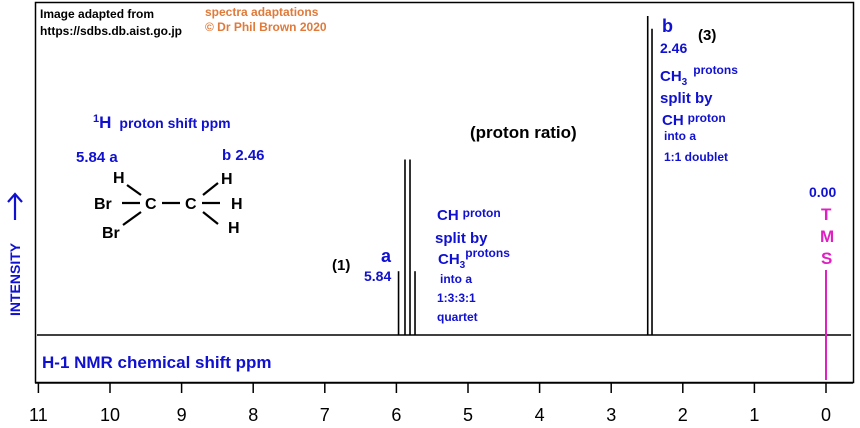  What do you see at coordinates (456, 279) in the screenshot?
I see `a-desc-l4: into a` at bounding box center [456, 279].